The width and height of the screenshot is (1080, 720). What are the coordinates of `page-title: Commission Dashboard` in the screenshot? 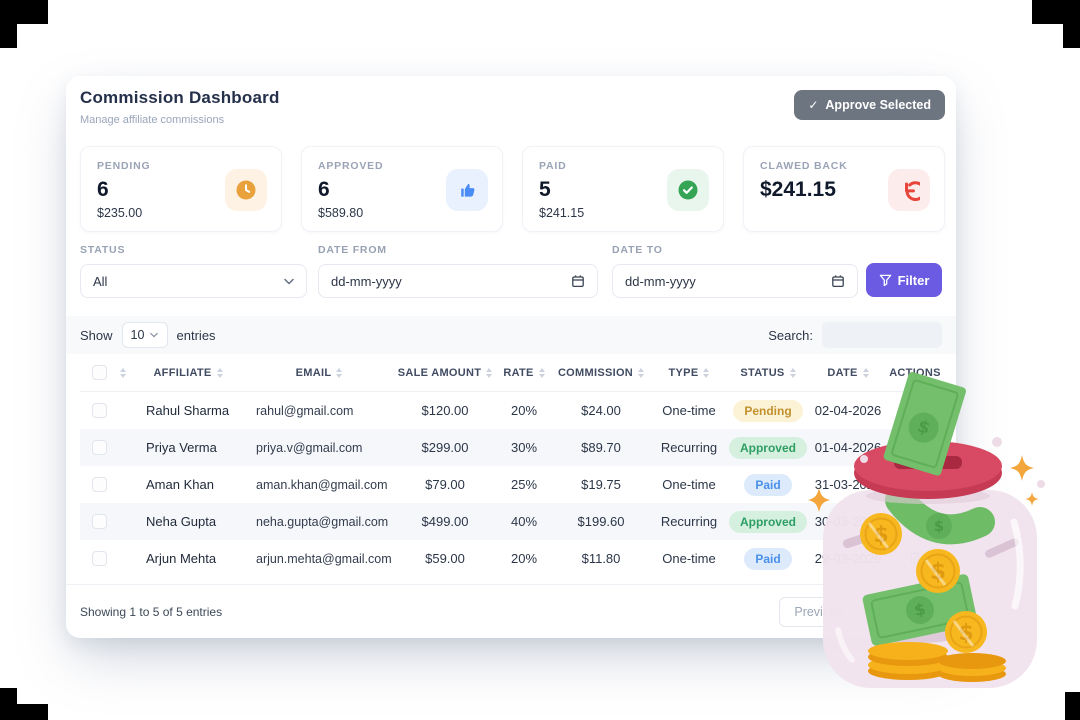 It's located at (180, 97).